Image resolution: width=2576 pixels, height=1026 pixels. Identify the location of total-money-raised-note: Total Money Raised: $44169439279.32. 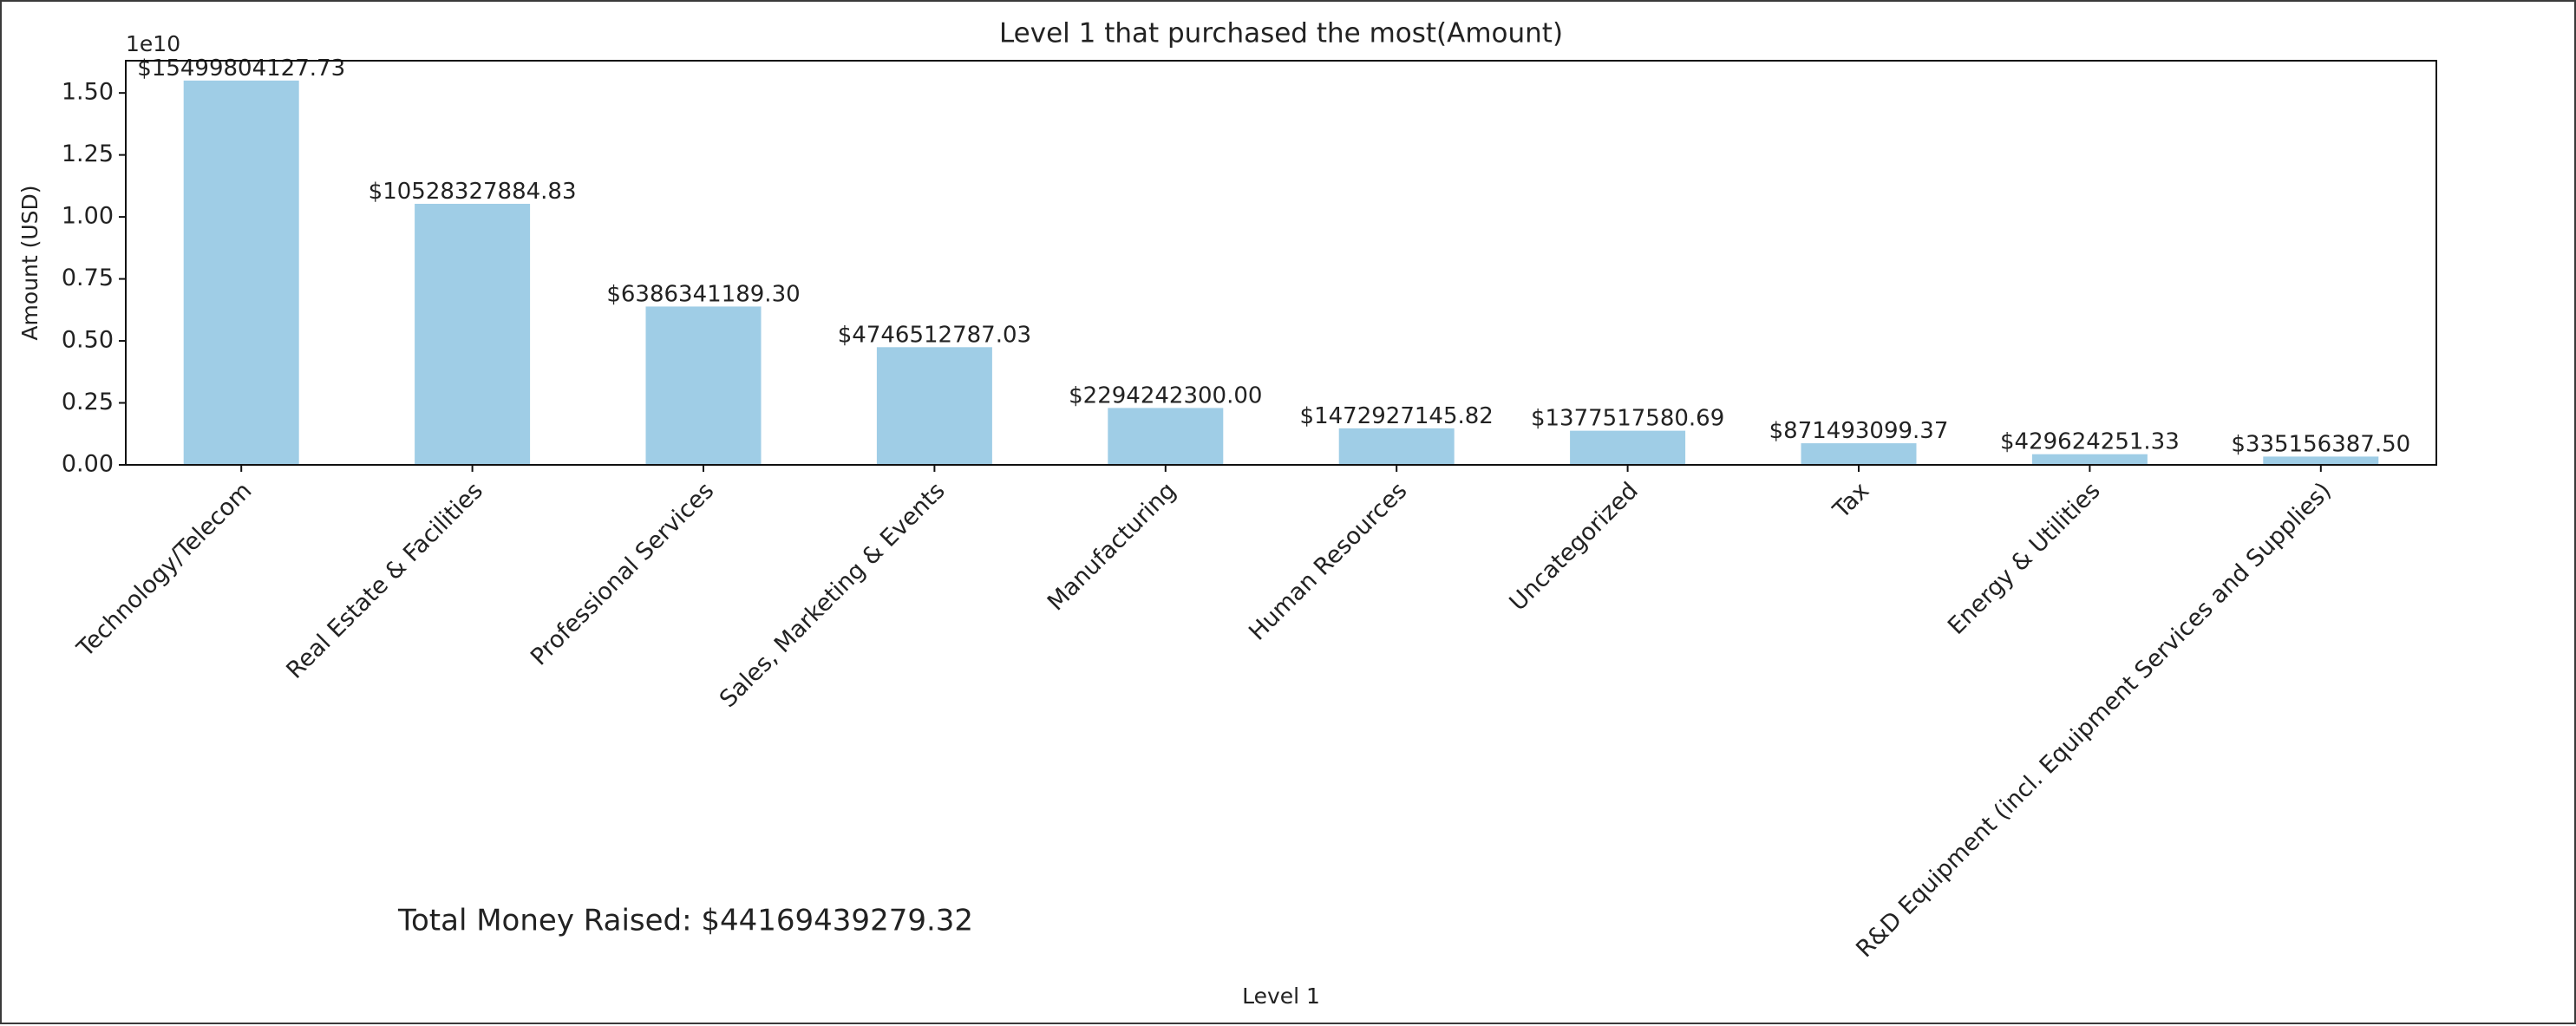
(685, 921).